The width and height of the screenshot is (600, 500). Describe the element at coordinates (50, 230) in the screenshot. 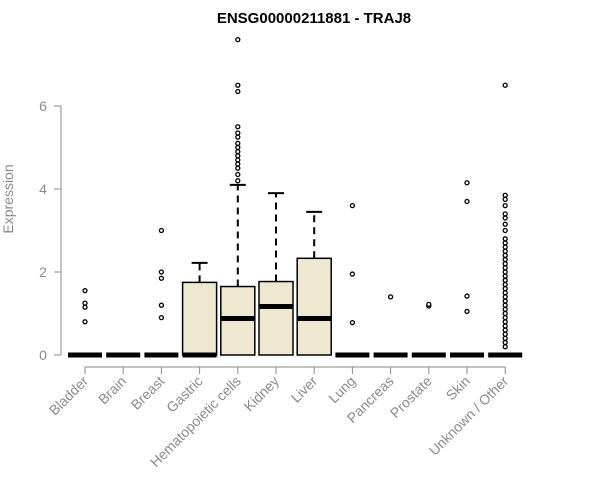

I see `y-axis: 0 2 4 6` at that location.